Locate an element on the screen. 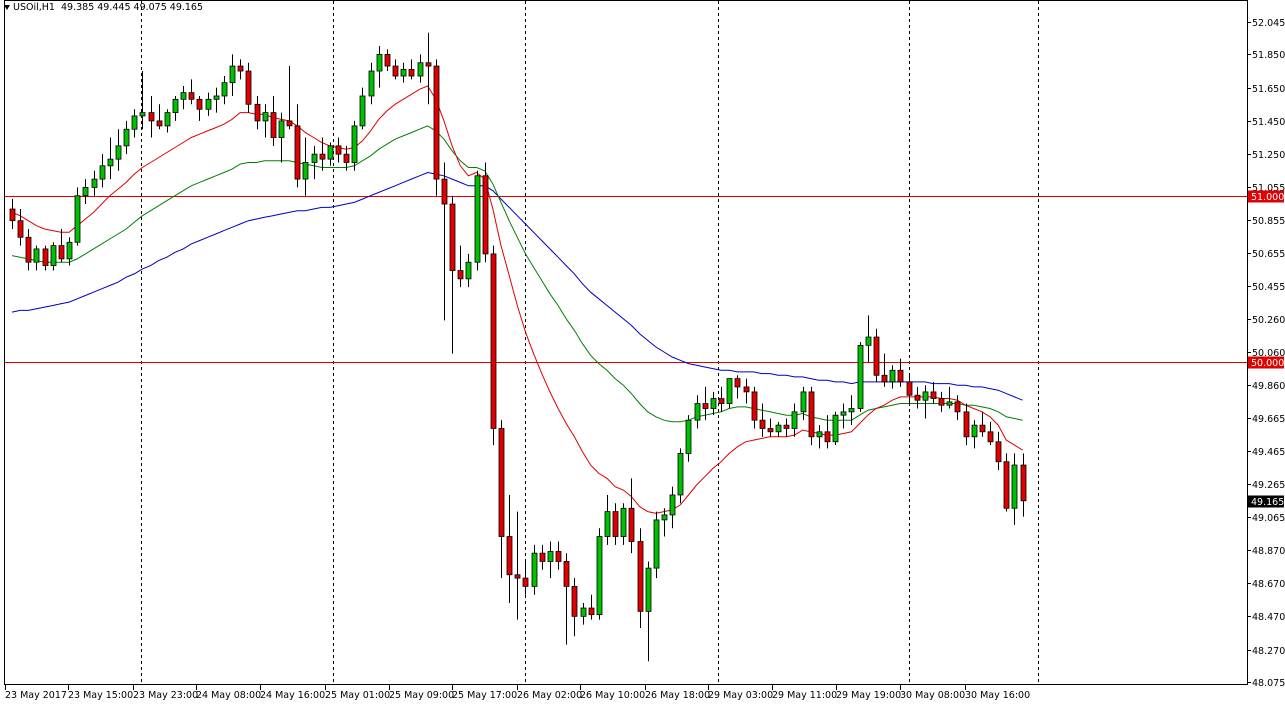 The image size is (1285, 709). price-tick-label: 50.260 is located at coordinates (1268, 320).